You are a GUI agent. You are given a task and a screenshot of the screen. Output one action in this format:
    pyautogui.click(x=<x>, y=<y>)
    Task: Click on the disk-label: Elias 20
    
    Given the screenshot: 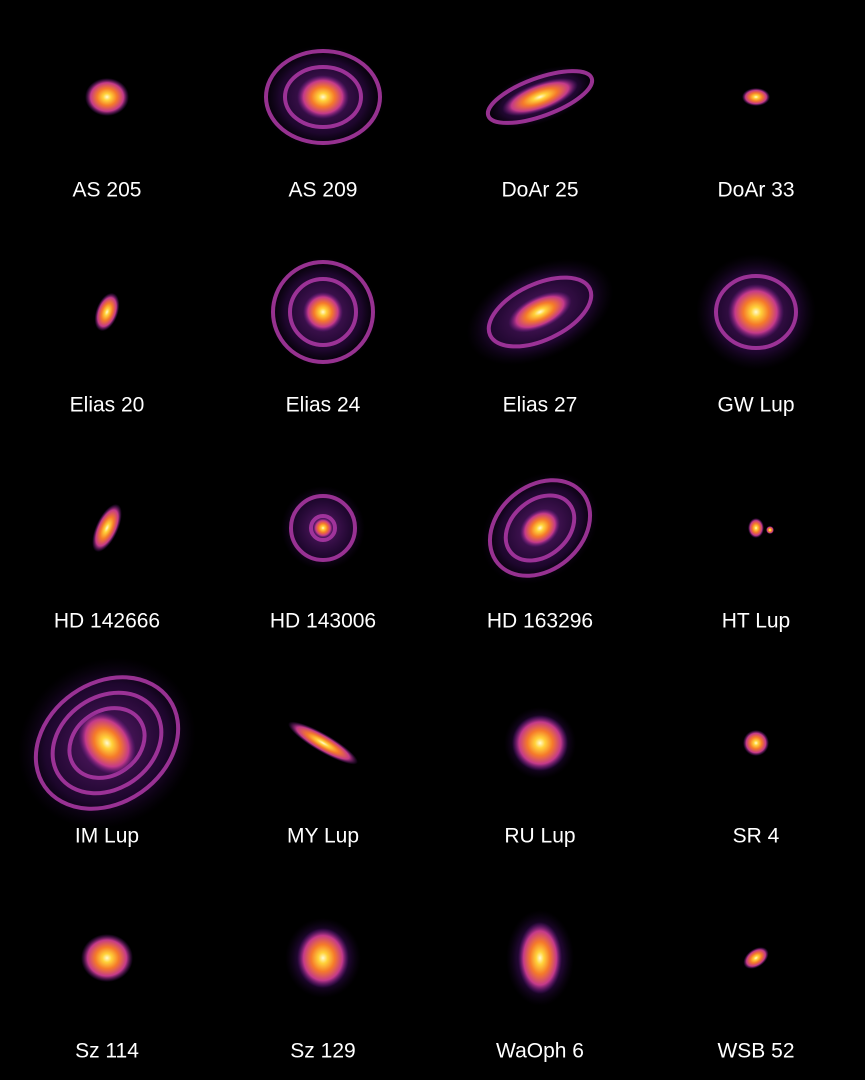 What is the action you would take?
    pyautogui.click(x=107, y=405)
    